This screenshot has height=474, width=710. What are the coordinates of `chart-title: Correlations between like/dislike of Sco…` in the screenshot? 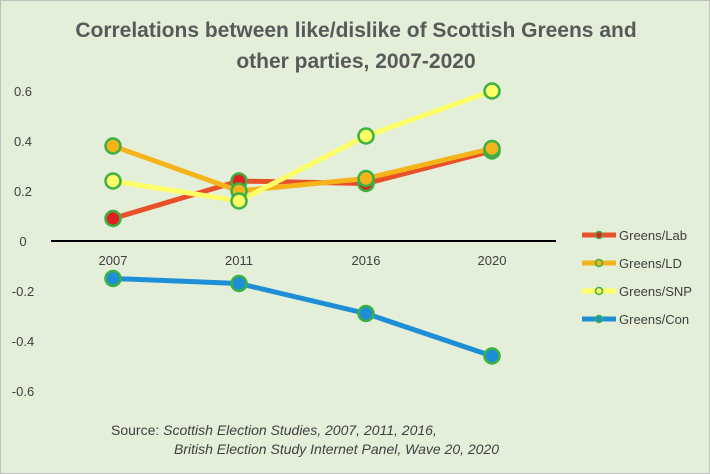 It's located at (356, 46).